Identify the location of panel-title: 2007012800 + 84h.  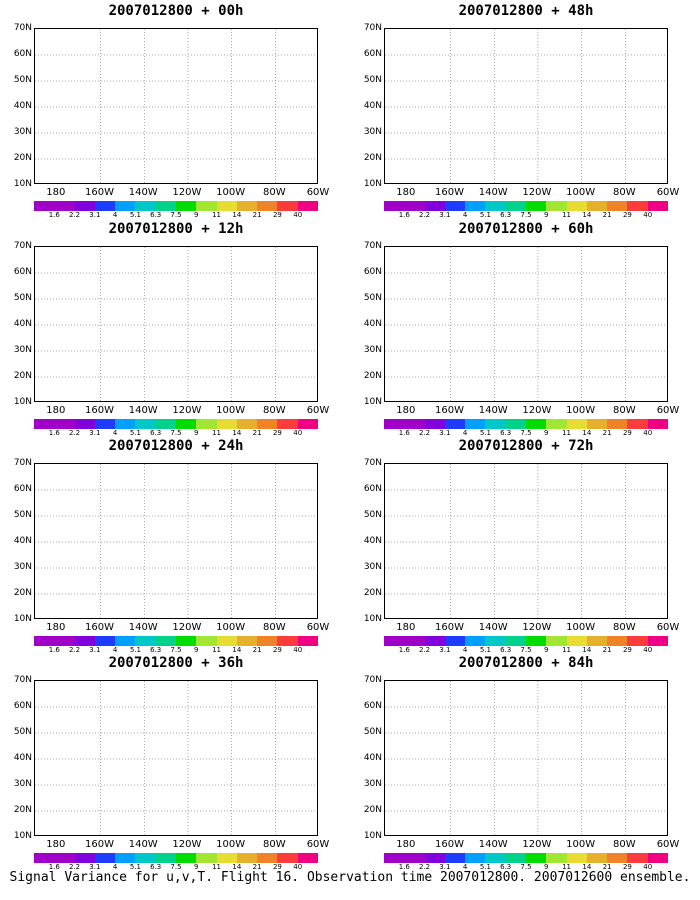
(526, 663).